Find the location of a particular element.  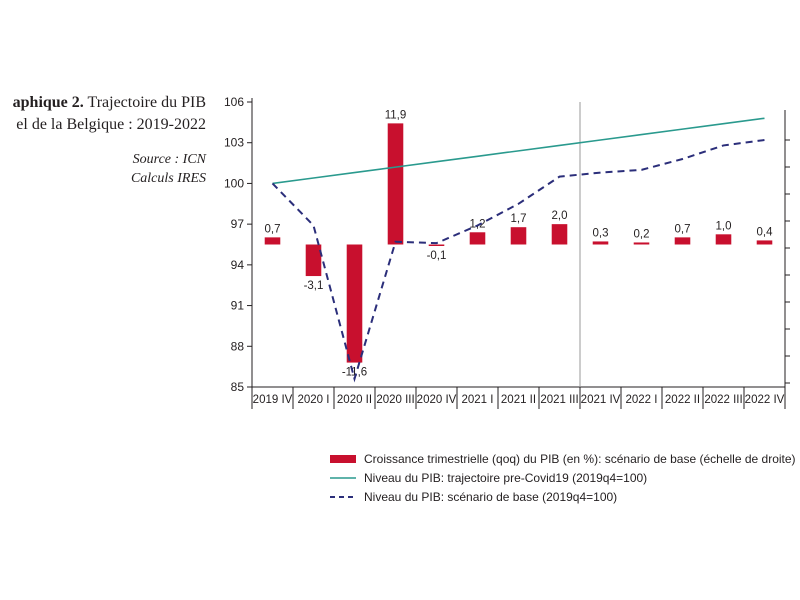

figure-source: Source : ICN Calculs IRES is located at coordinates (168, 169).